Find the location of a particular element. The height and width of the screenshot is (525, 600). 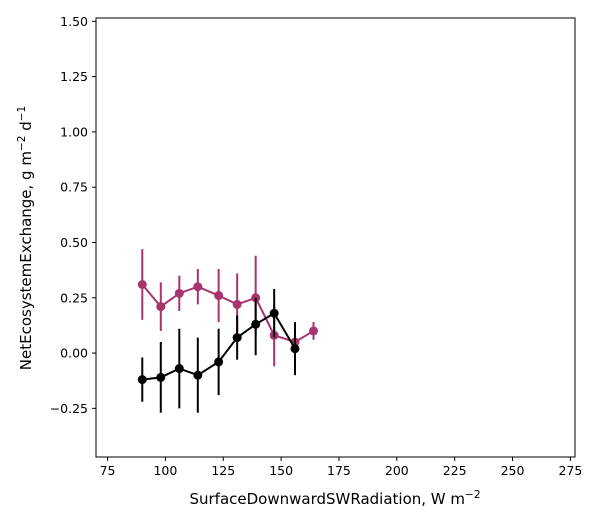

x-tick-label: 125 is located at coordinates (223, 470).